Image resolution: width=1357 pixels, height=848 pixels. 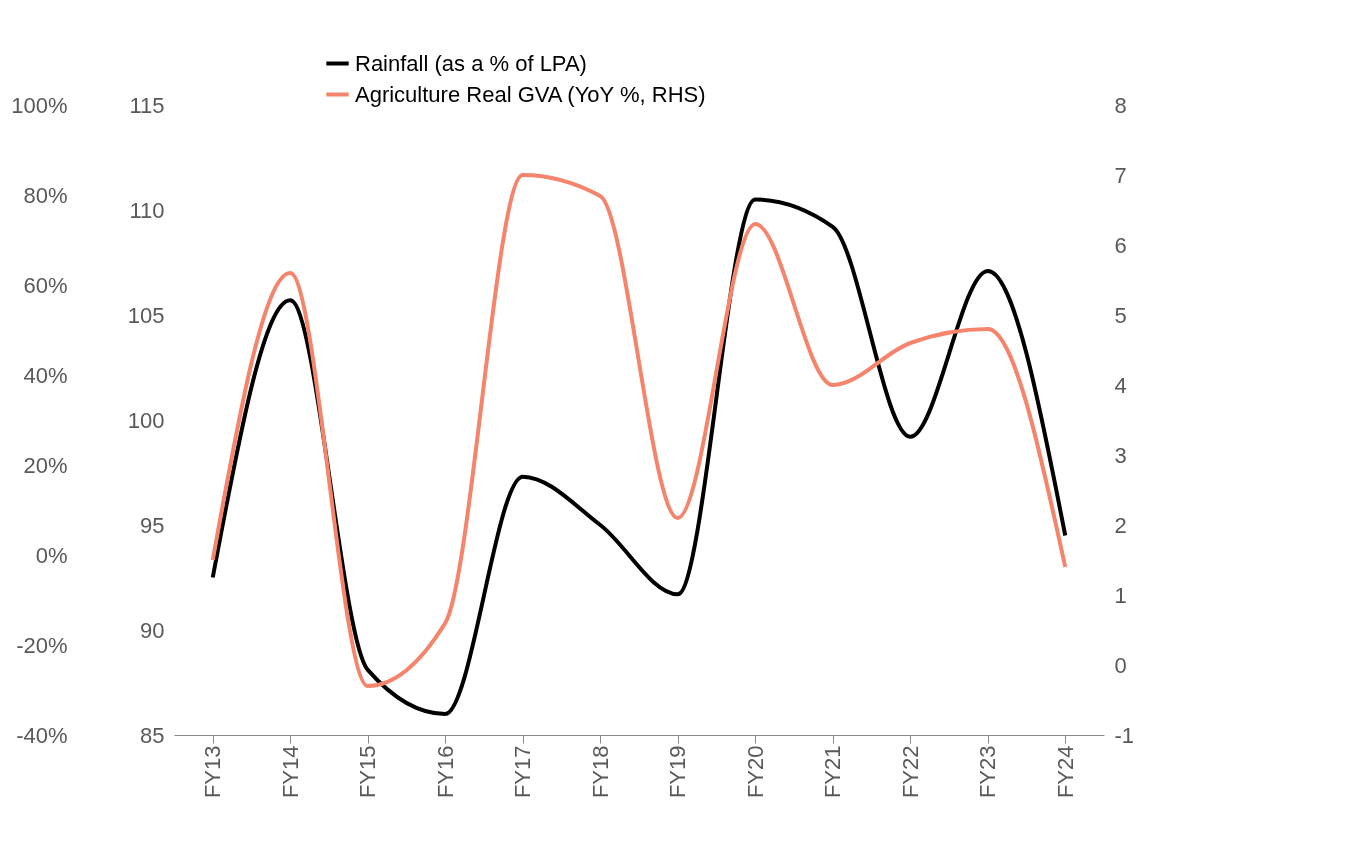 What do you see at coordinates (910, 772) in the screenshot?
I see `x-tick-label: FY22` at bounding box center [910, 772].